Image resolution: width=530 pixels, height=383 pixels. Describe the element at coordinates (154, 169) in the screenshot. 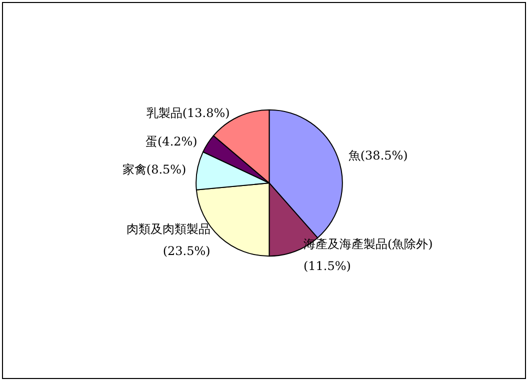

I see `slice-label: 家禽(8.5%)` at that location.